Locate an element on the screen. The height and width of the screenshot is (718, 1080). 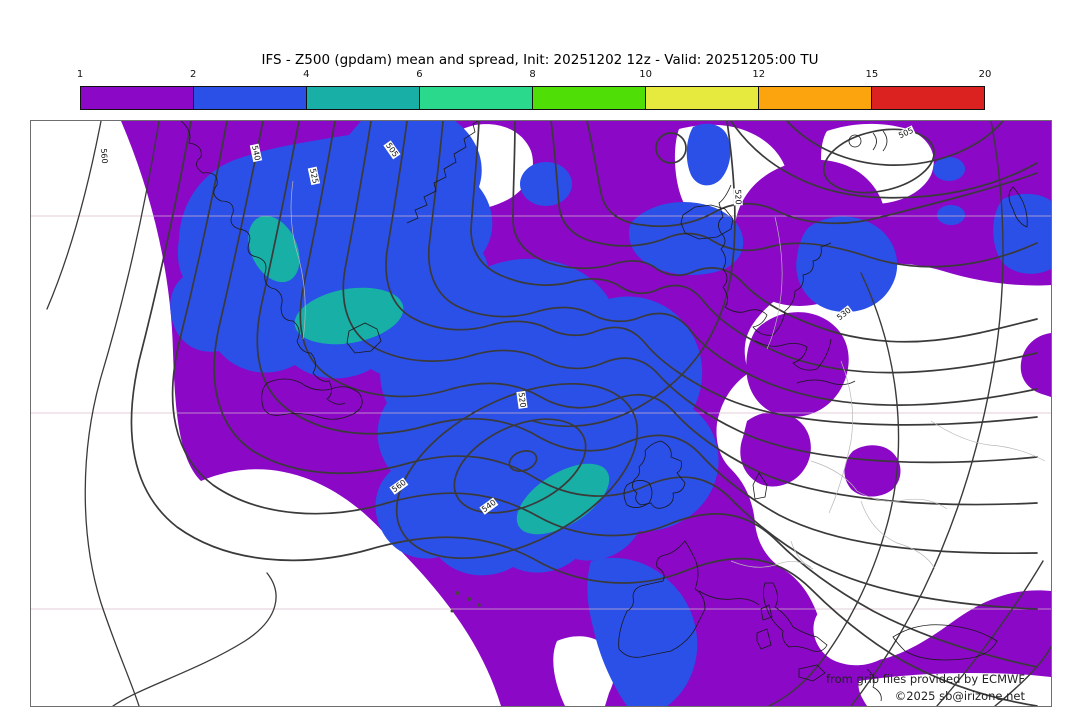
colorbar-tick-8: 8 is located at coordinates (532, 74).